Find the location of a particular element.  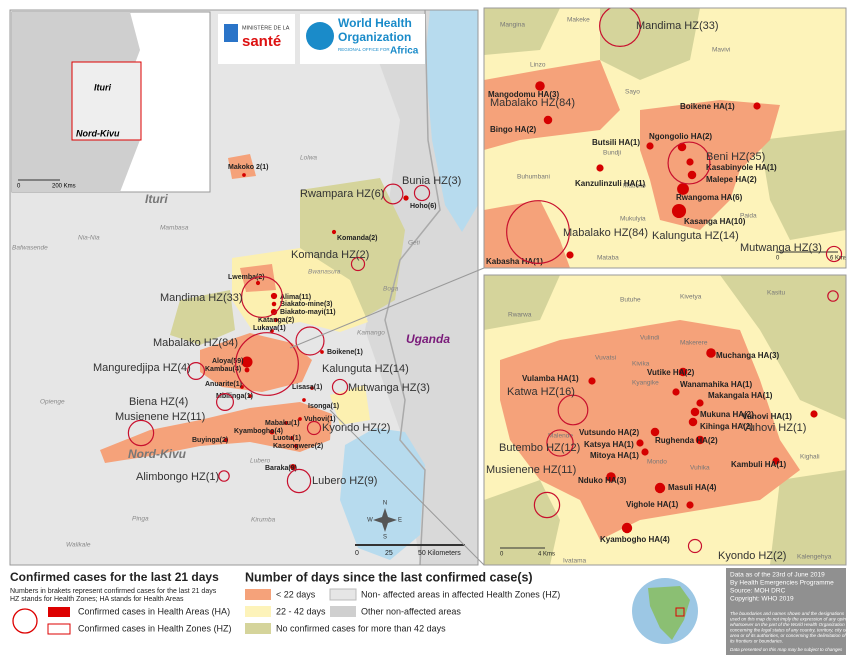

globe-focus is located at coordinates (680, 612).